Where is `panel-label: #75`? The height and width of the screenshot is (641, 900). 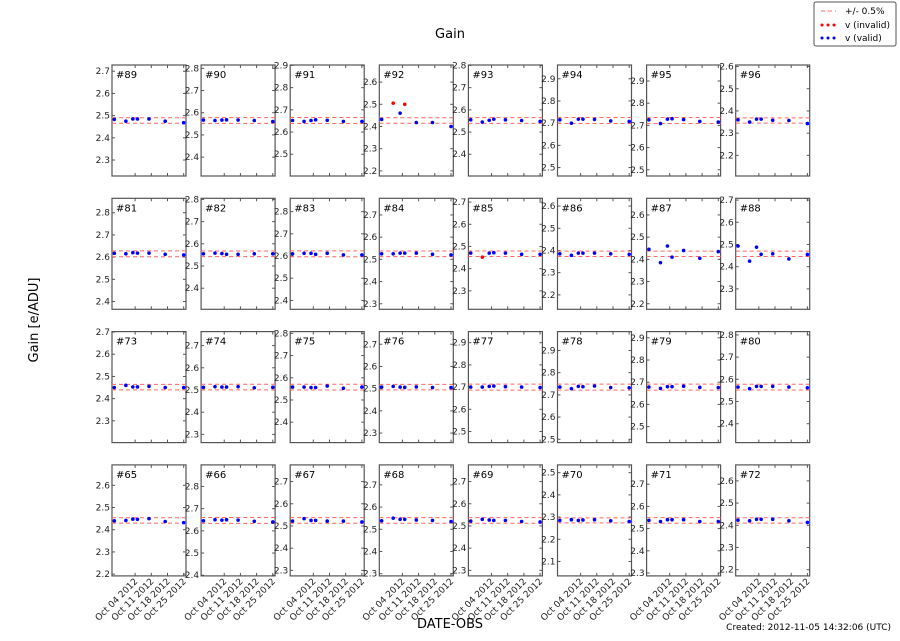 panel-label: #75 is located at coordinates (304, 342).